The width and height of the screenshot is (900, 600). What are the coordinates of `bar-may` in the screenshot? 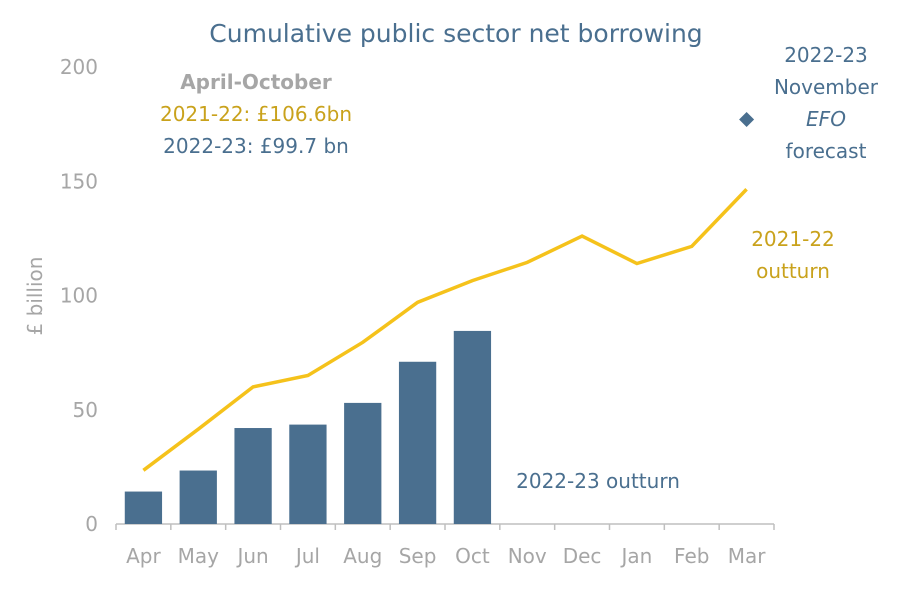 It's located at (198, 497).